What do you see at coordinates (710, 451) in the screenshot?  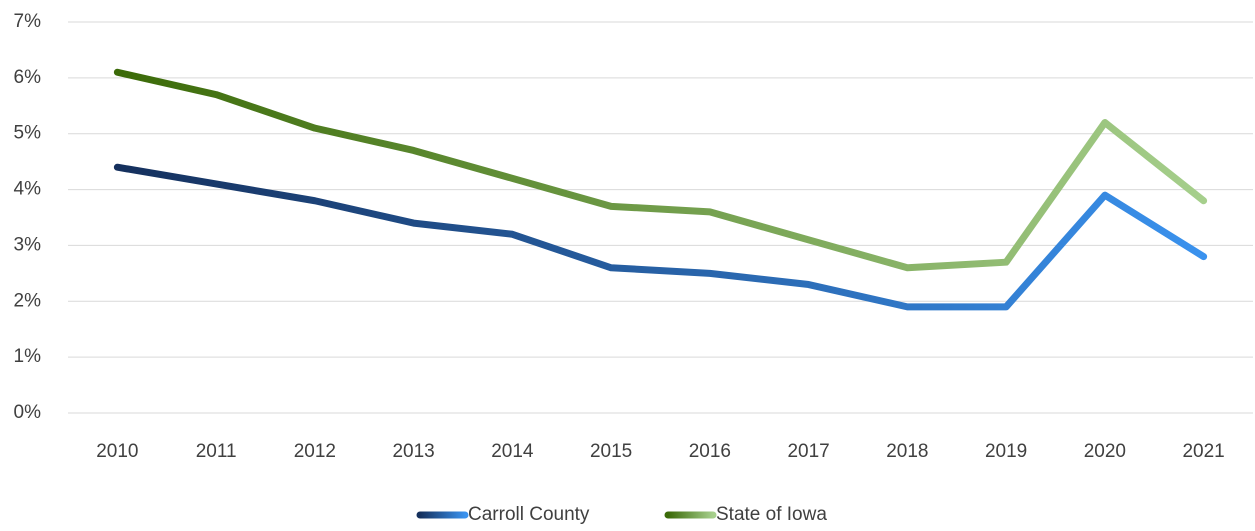 I see `x-tick-label: 2016` at bounding box center [710, 451].